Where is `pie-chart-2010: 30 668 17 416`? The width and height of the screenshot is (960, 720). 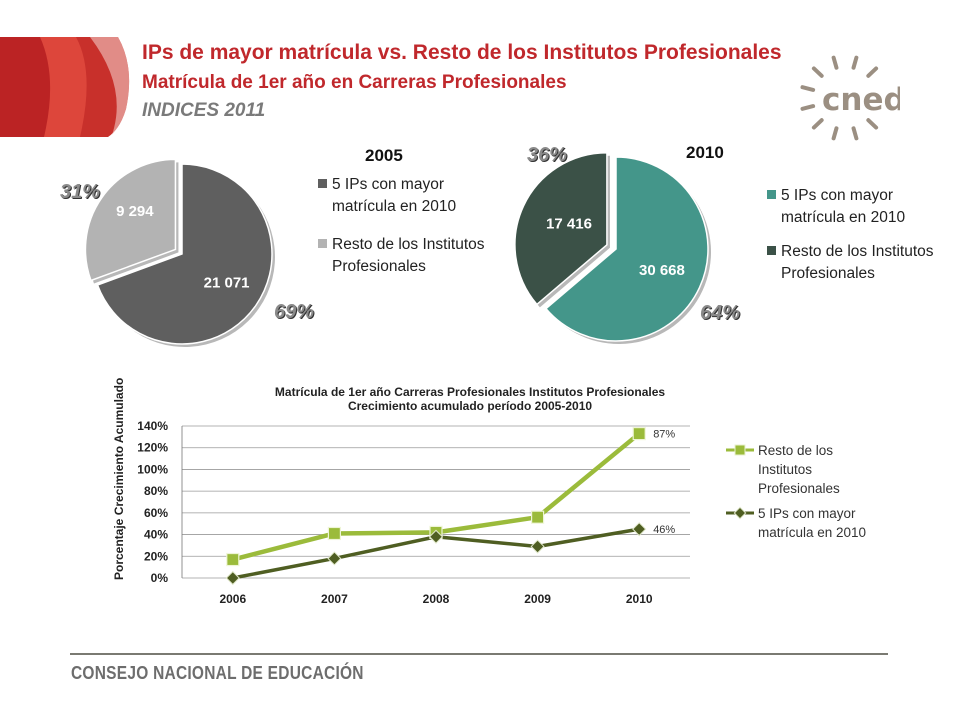 pie-chart-2010: 30 668 17 416 is located at coordinates (612, 248).